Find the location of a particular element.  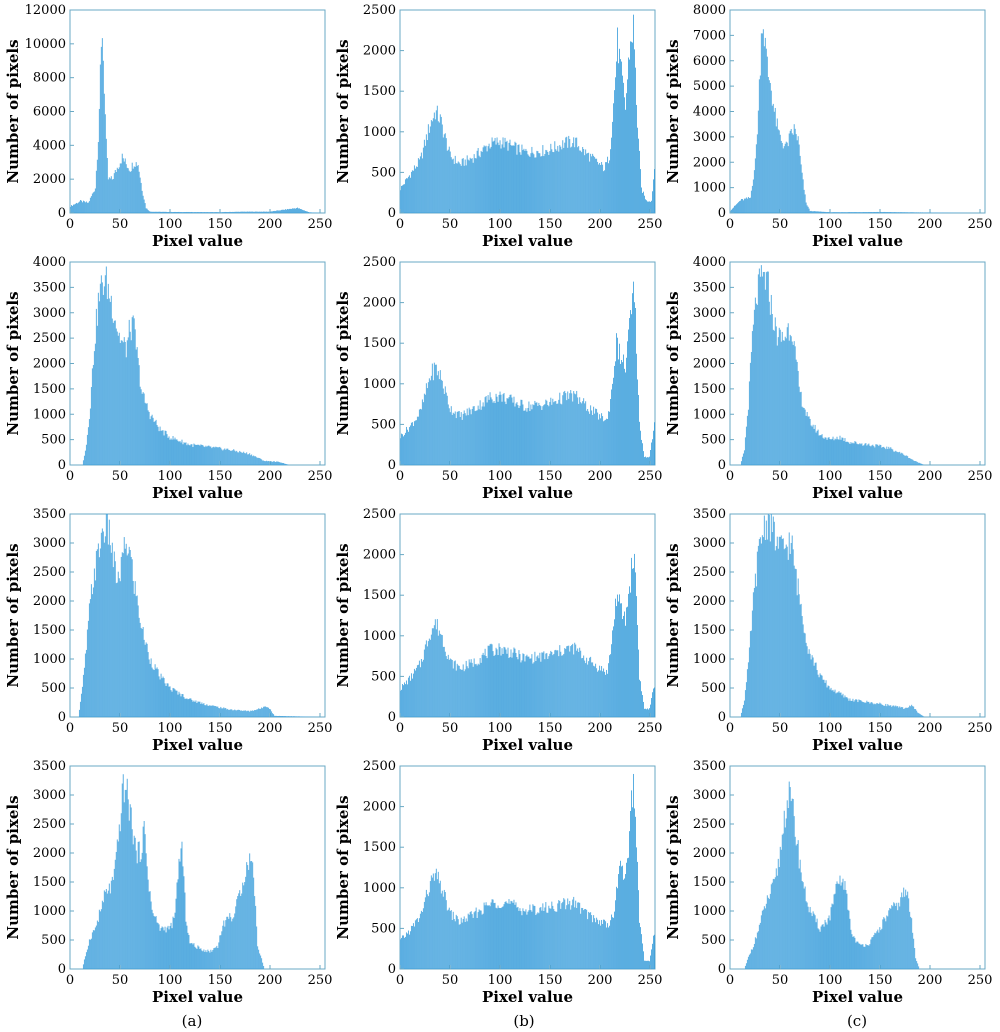

x-axis-label-r2a: Pixel value is located at coordinates (197, 493).